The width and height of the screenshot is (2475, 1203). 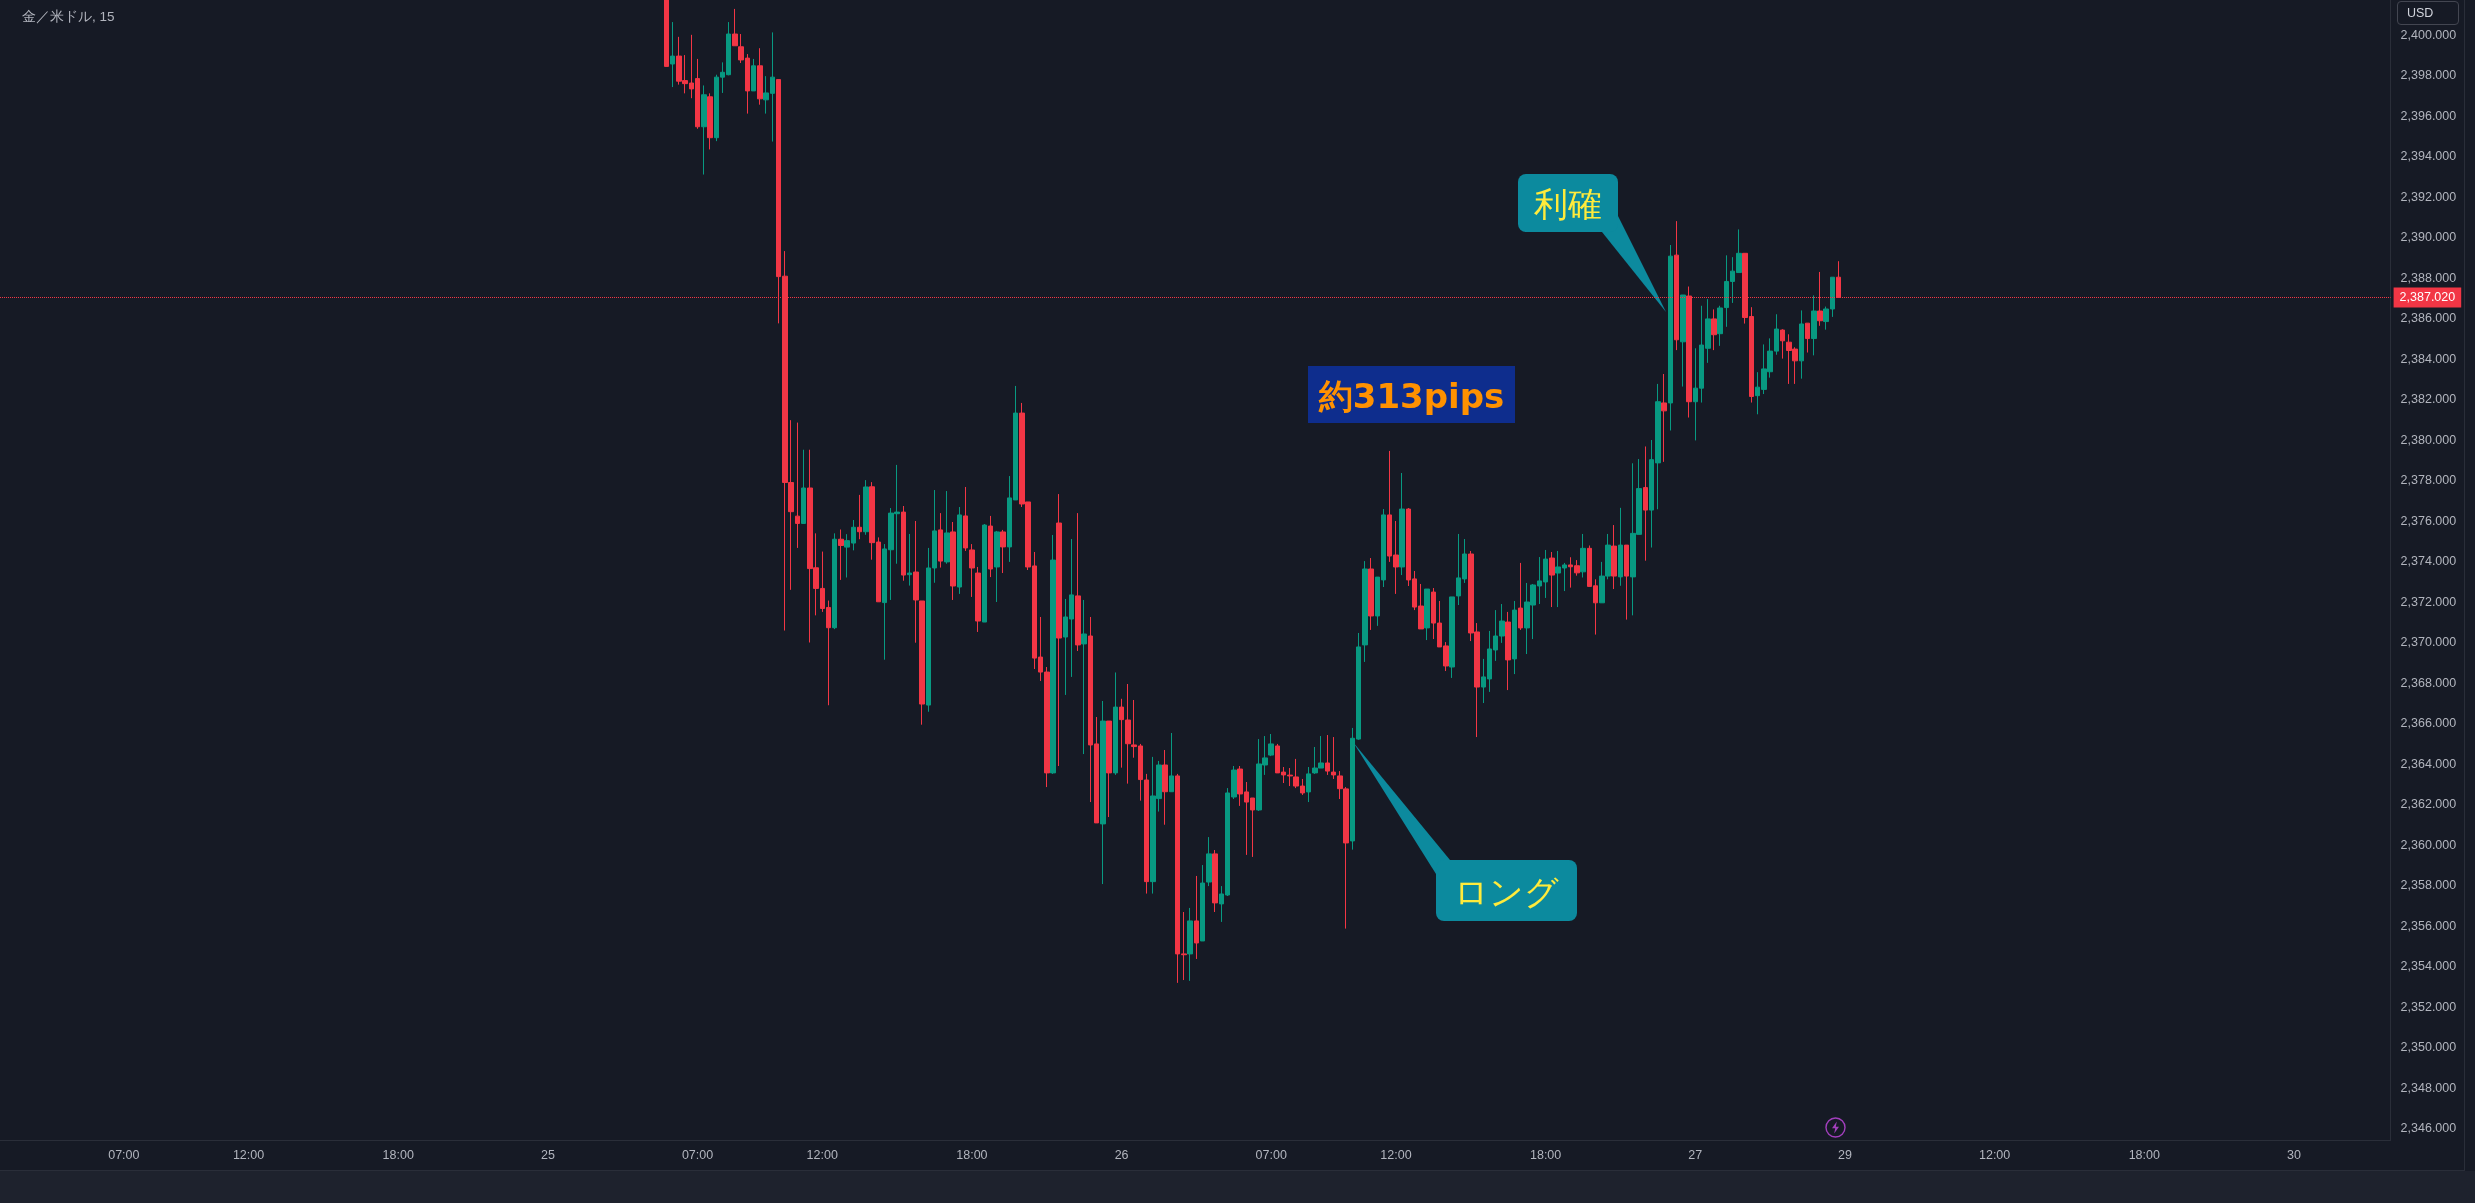 I want to click on y-tick-label: 2,386.000, so click(x=2428, y=318).